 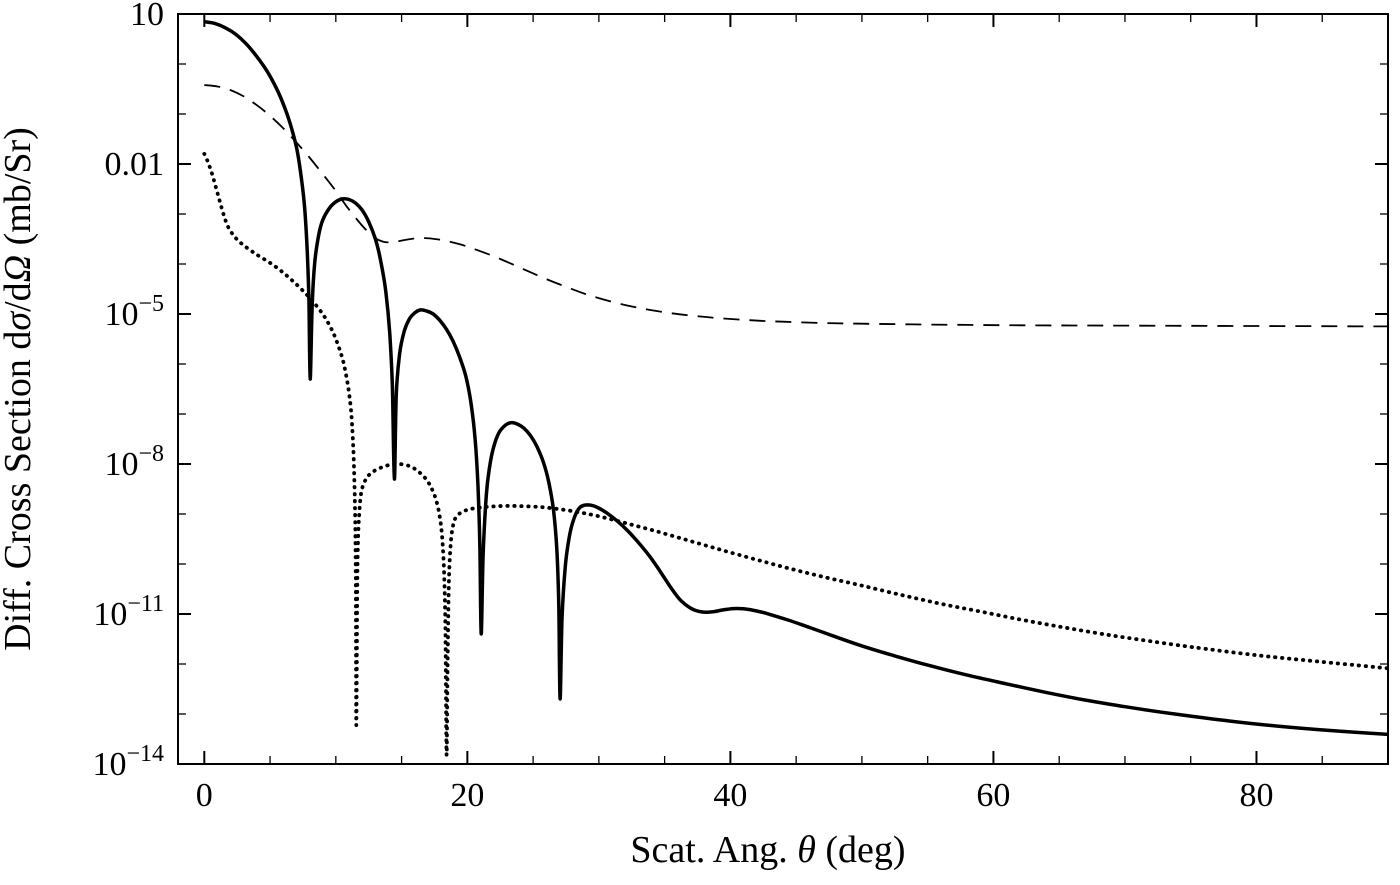 What do you see at coordinates (19, 389) in the screenshot?
I see `y-axis-label: Diff. Cross Section dσ/dΩ (mb/Sr)` at bounding box center [19, 389].